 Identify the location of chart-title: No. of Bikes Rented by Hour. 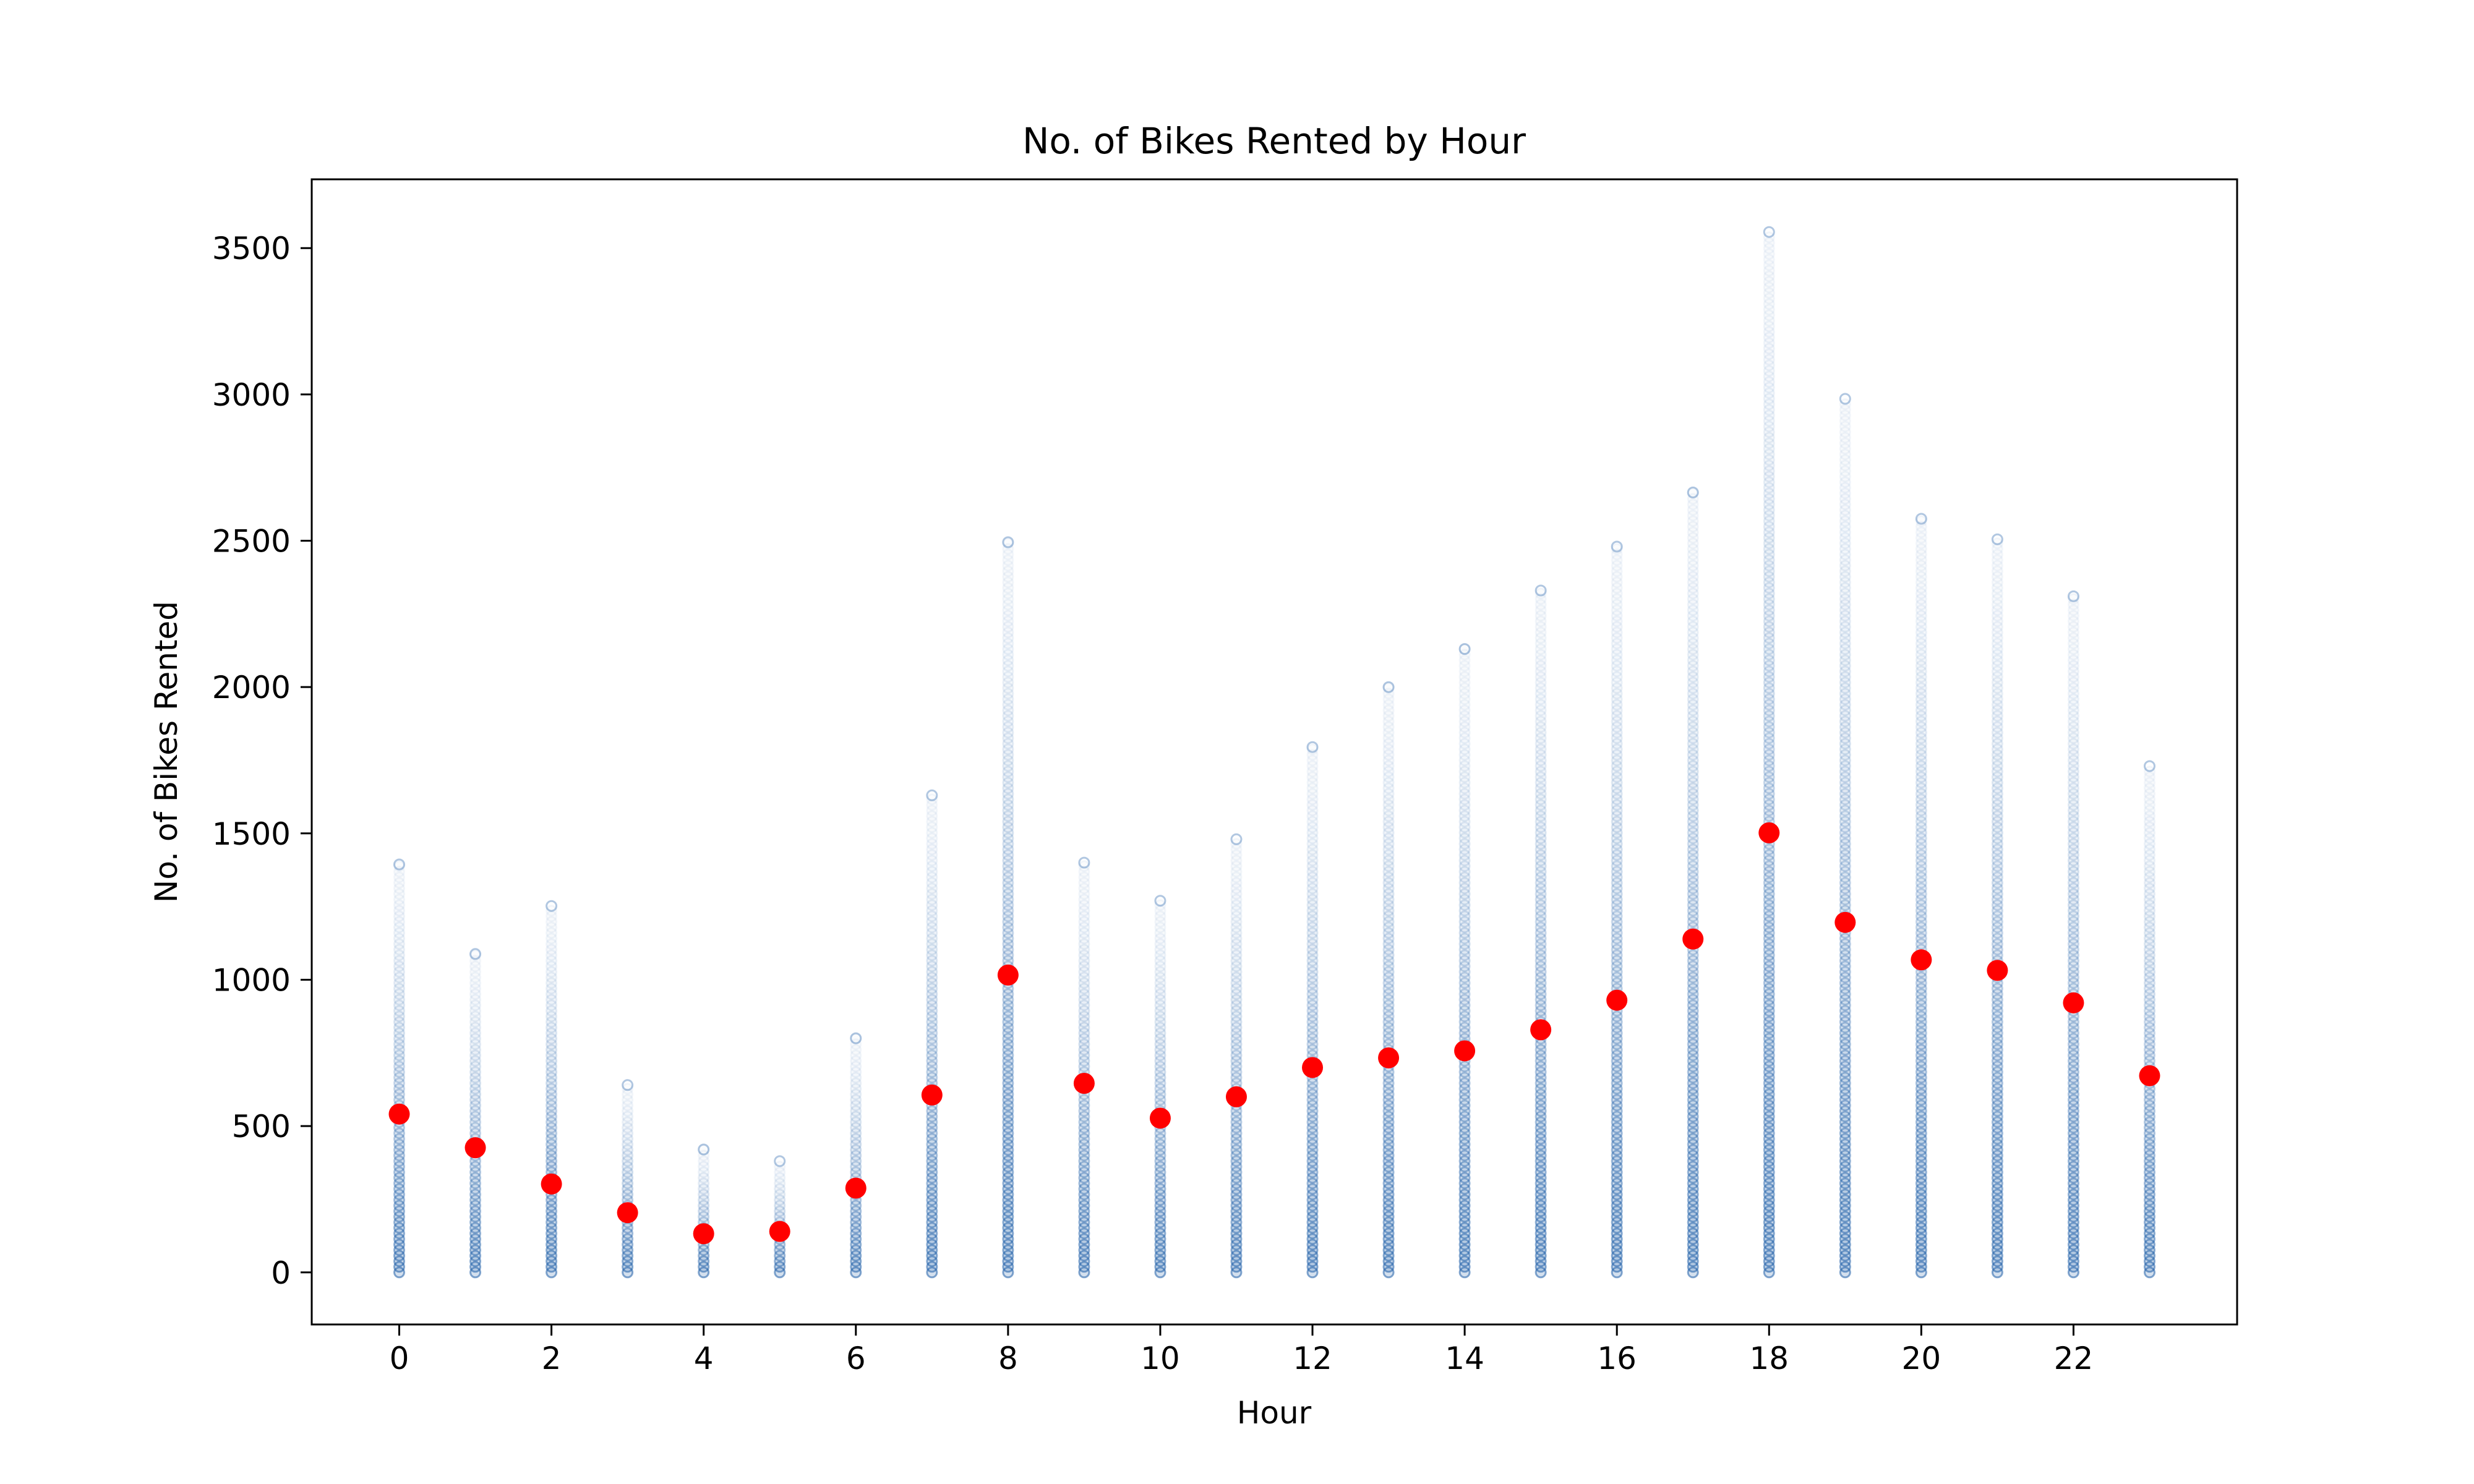
(1274, 141).